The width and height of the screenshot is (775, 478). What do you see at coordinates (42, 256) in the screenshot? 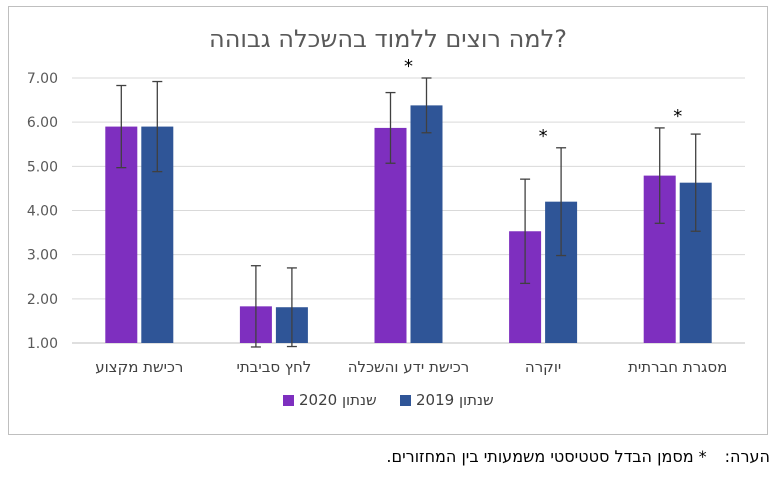
I see `y-tick-label: 3.00` at bounding box center [42, 256].